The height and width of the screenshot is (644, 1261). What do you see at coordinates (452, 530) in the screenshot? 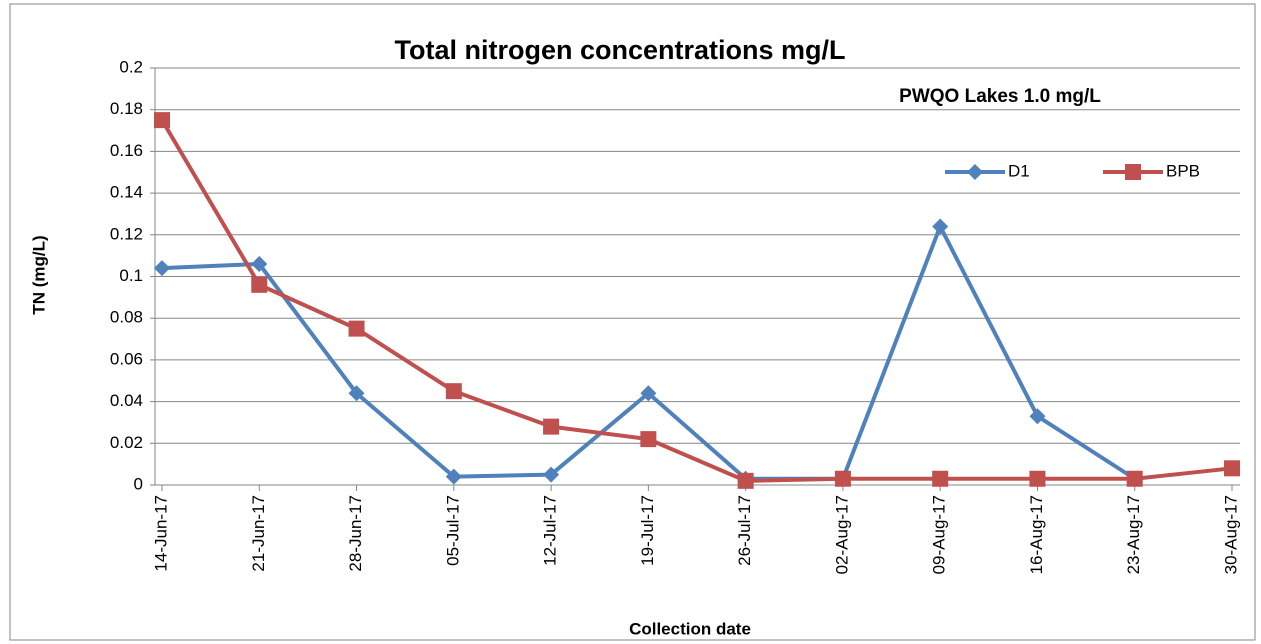
I see `x-tick-label: 05-Jul-17` at bounding box center [452, 530].